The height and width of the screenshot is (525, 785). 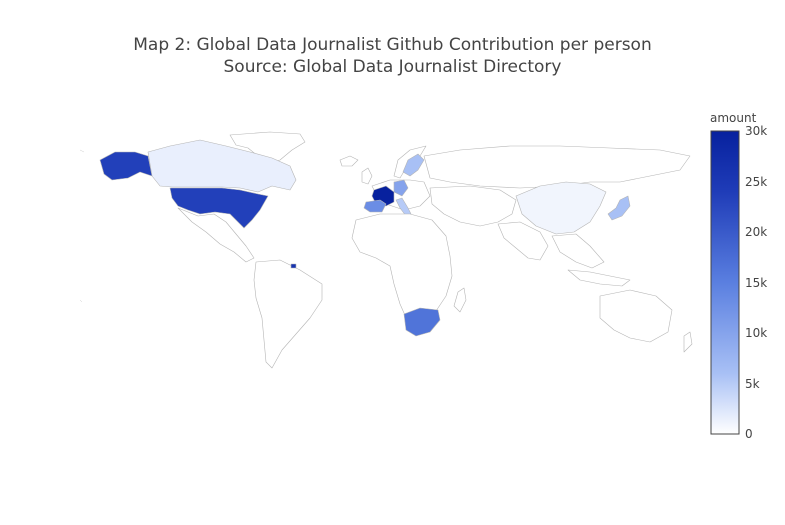 What do you see at coordinates (756, 333) in the screenshot?
I see `colorbar-tick-label: 10k` at bounding box center [756, 333].